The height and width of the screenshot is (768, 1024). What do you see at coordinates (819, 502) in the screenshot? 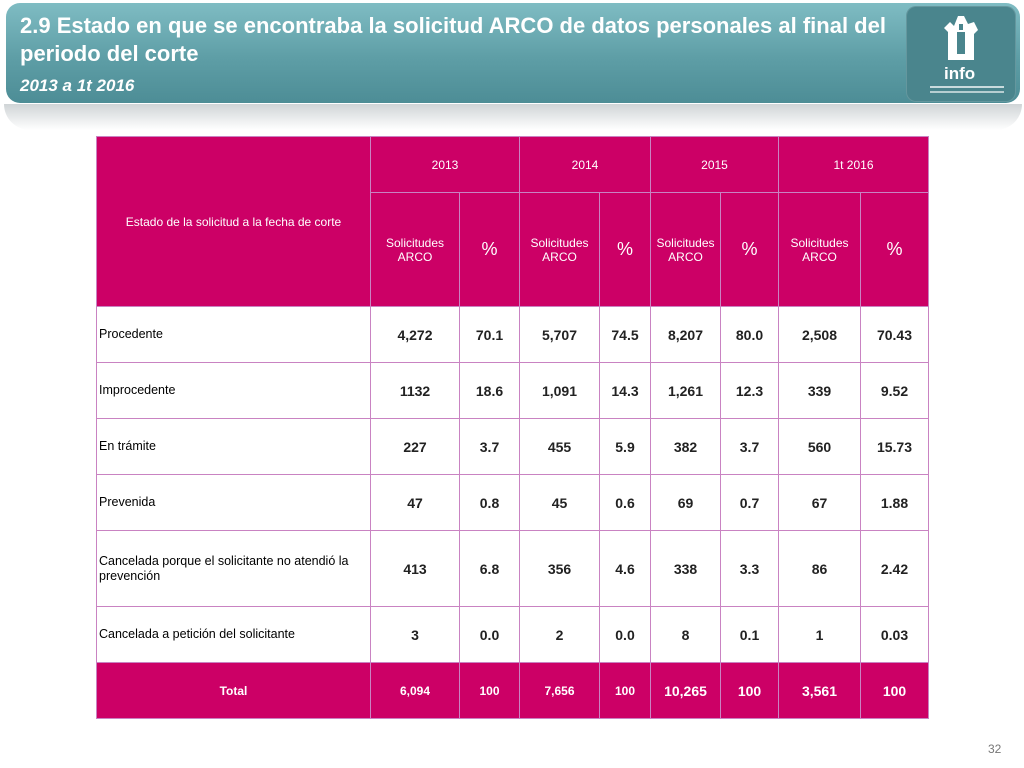
I see `row-value: 67` at bounding box center [819, 502].